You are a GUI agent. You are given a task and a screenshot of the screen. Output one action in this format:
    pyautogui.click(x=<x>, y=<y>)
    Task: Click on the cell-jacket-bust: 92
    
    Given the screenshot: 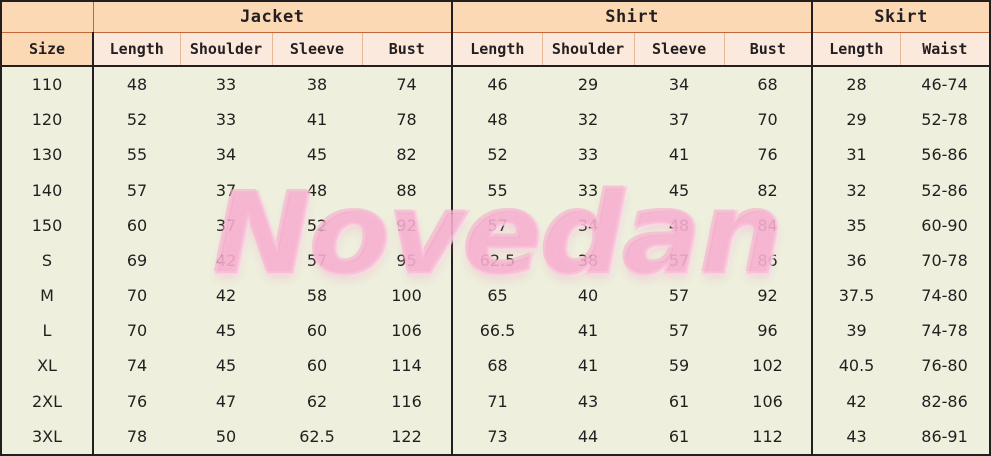 What is the action you would take?
    pyautogui.click(x=408, y=225)
    